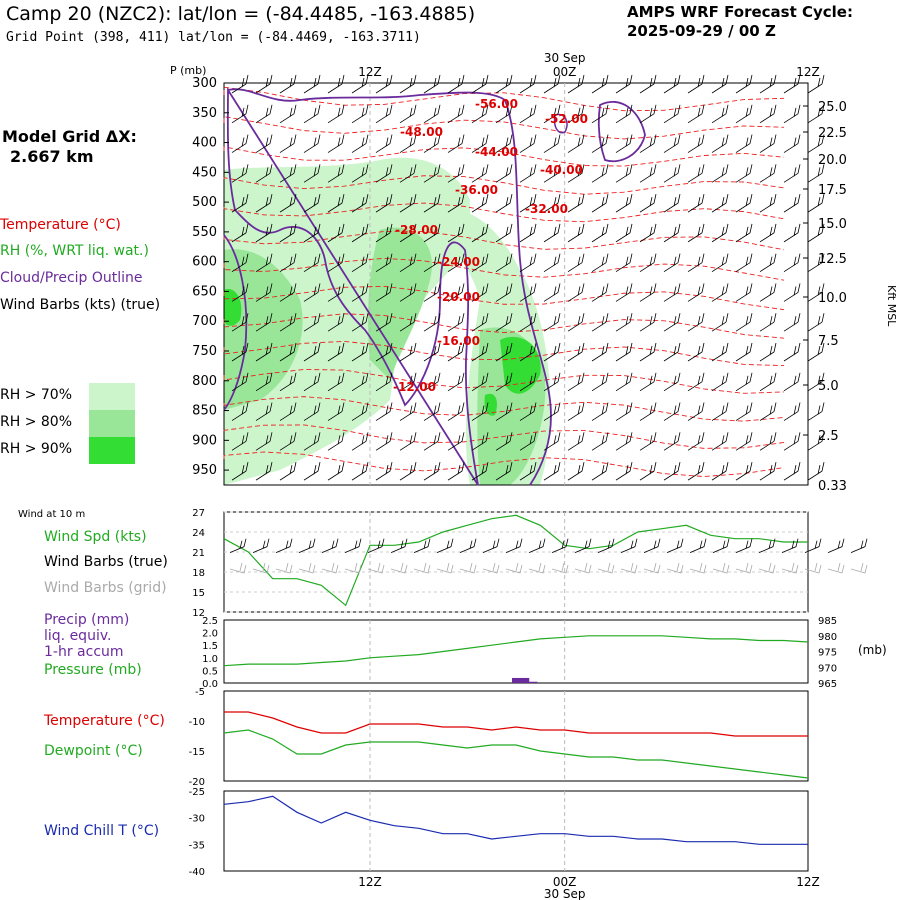 The image size is (900, 900). What do you see at coordinates (827, 684) in the screenshot?
I see `pressure-tick: 965` at bounding box center [827, 684].